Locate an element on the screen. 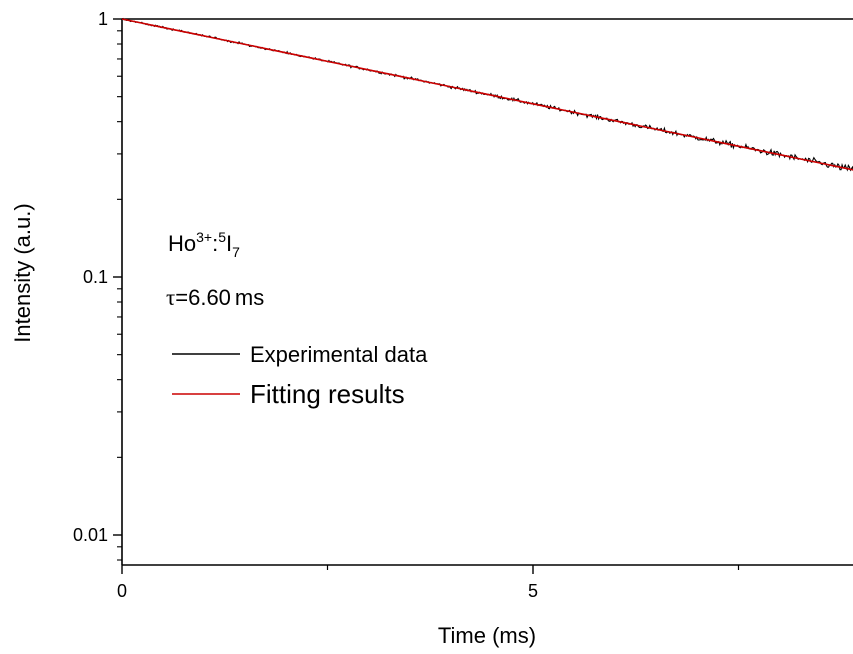 This screenshot has height=654, width=853. y-tick-label: 1 is located at coordinates (103, 19).